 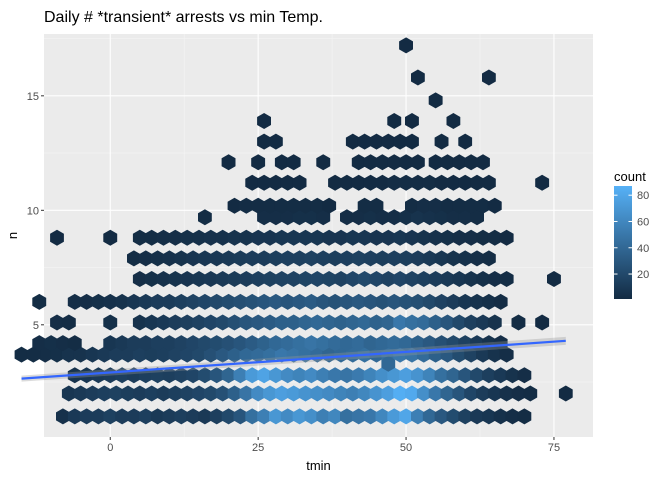 I want to click on smooth-trend, so click(x=293, y=359).